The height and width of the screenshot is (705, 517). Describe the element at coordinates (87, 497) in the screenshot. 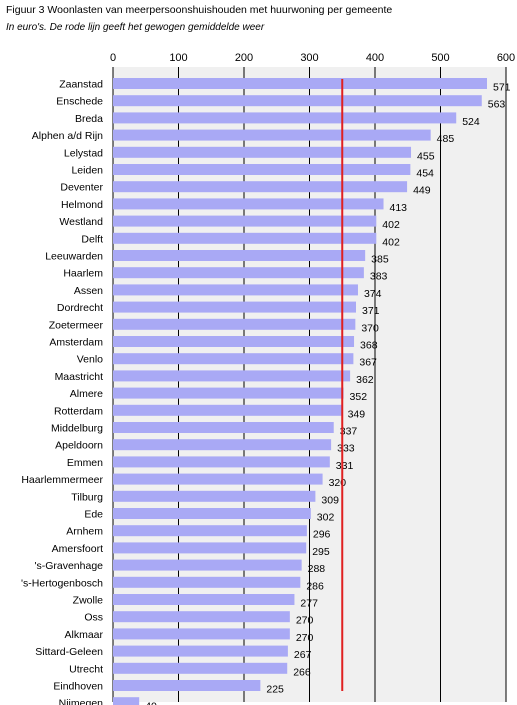

I see `category-label: Tilburg` at that location.